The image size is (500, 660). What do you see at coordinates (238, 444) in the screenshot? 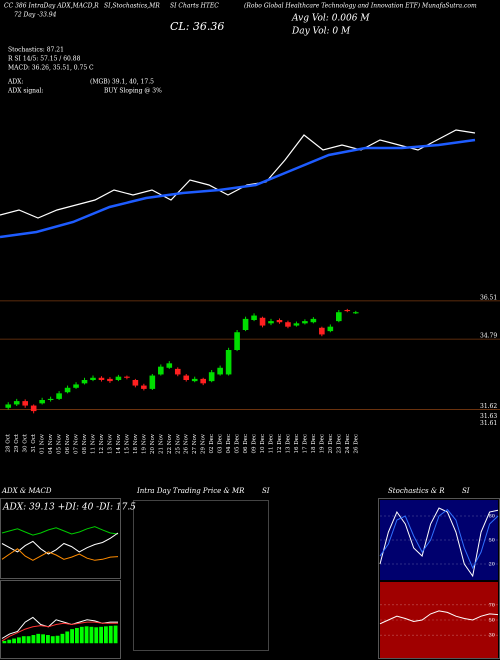
I see `x-tick-label: 05 Dec` at bounding box center [238, 444].